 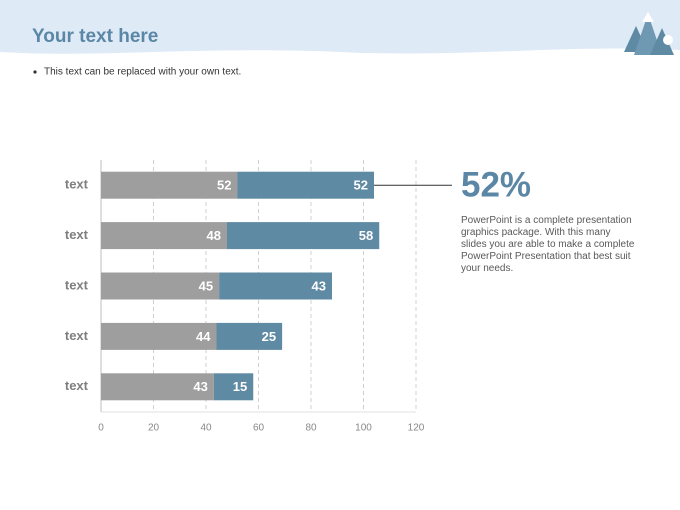 I want to click on trees-icon, so click(x=649, y=33).